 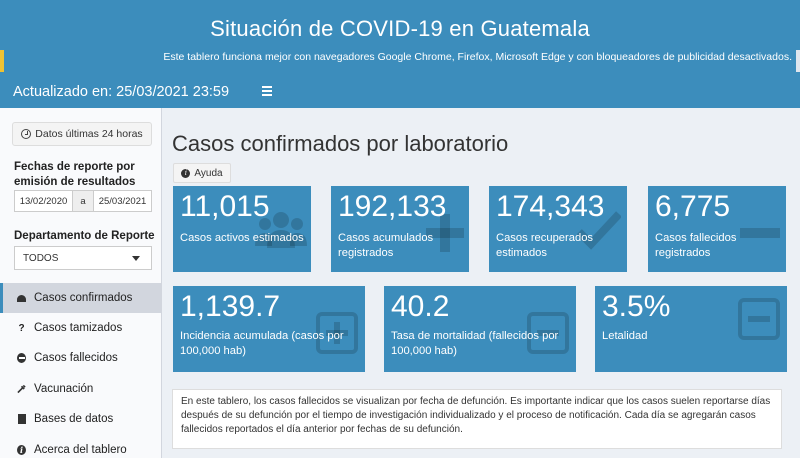 What do you see at coordinates (21, 298) in the screenshot?
I see `gauge-icon` at bounding box center [21, 298].